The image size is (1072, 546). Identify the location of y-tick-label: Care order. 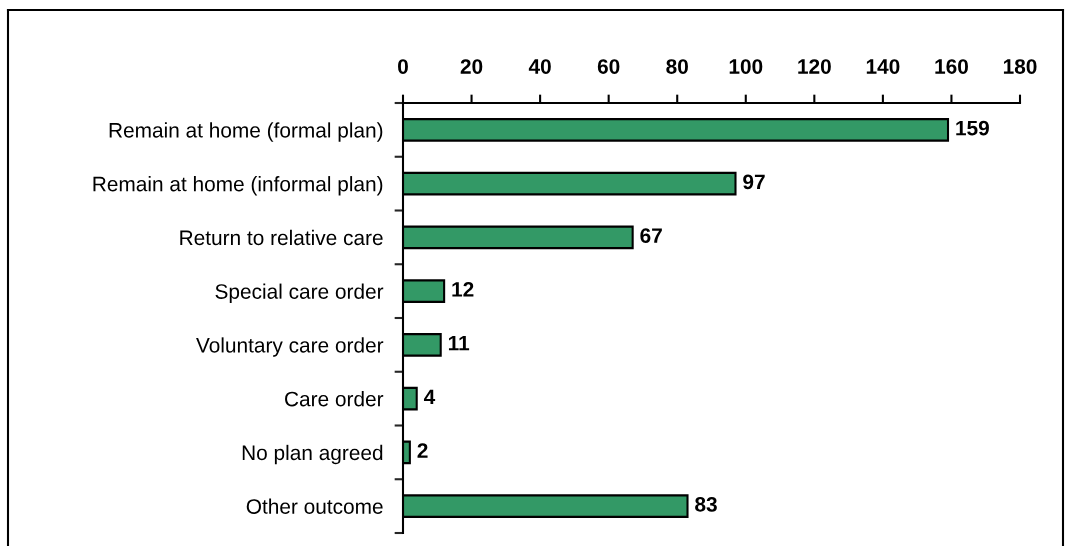
(334, 399).